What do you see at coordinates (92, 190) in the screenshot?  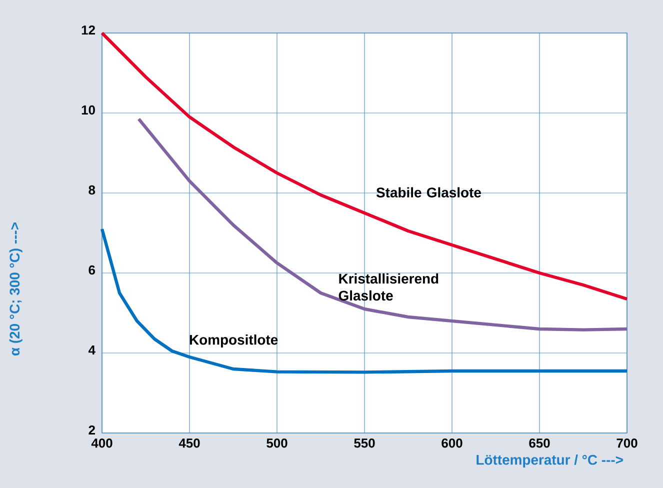 I see `y-tick-label: 8` at bounding box center [92, 190].